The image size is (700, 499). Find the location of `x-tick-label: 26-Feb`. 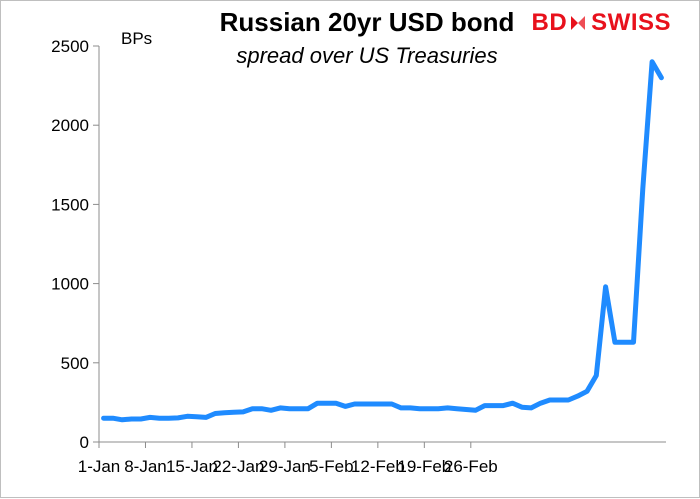

x-tick-label: 26-Feb is located at coordinates (471, 466).